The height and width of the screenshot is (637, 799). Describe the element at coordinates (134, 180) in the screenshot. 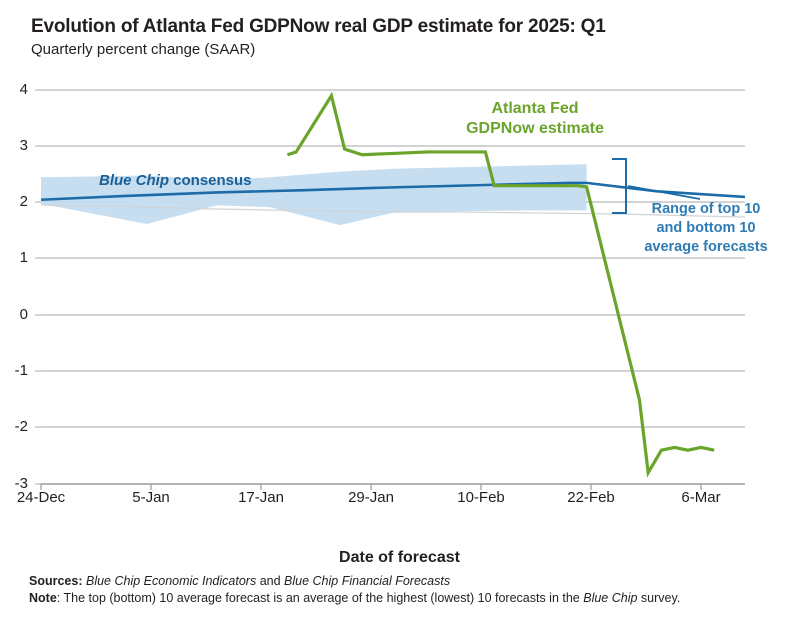

I see `consensus-annotation-italic: Blue Chip` at that location.